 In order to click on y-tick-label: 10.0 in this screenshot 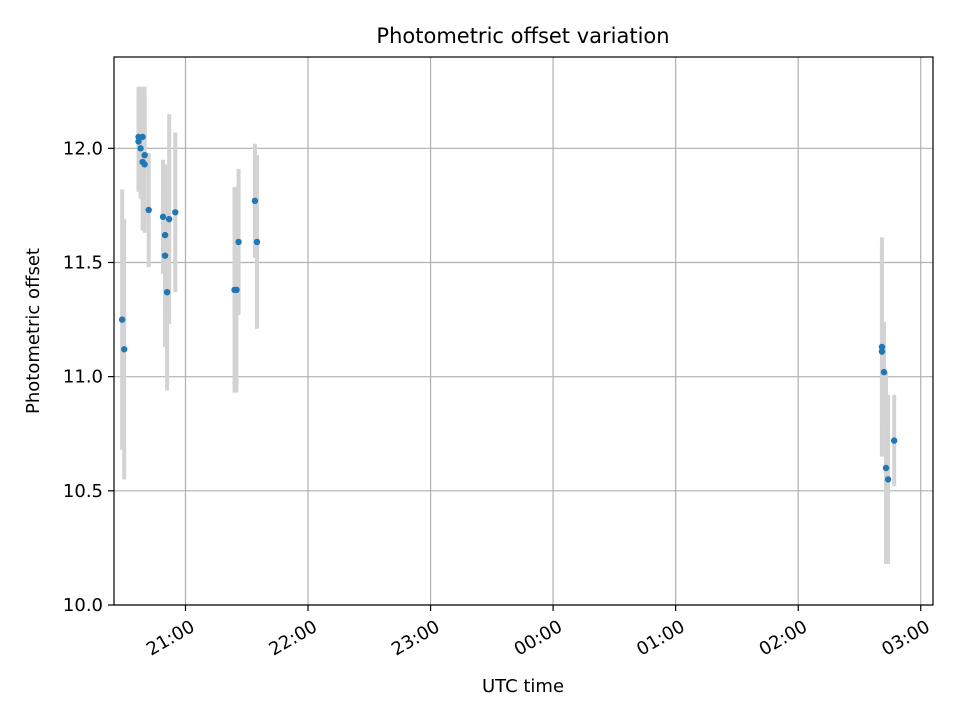, I will do `click(83, 605)`.